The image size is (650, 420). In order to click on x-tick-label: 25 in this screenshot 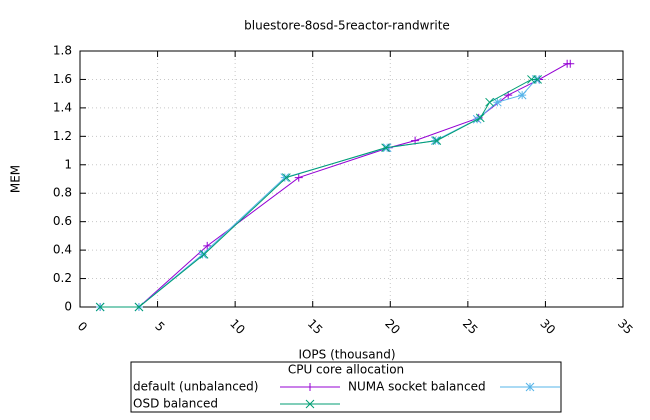, I will do `click(470, 326)`.